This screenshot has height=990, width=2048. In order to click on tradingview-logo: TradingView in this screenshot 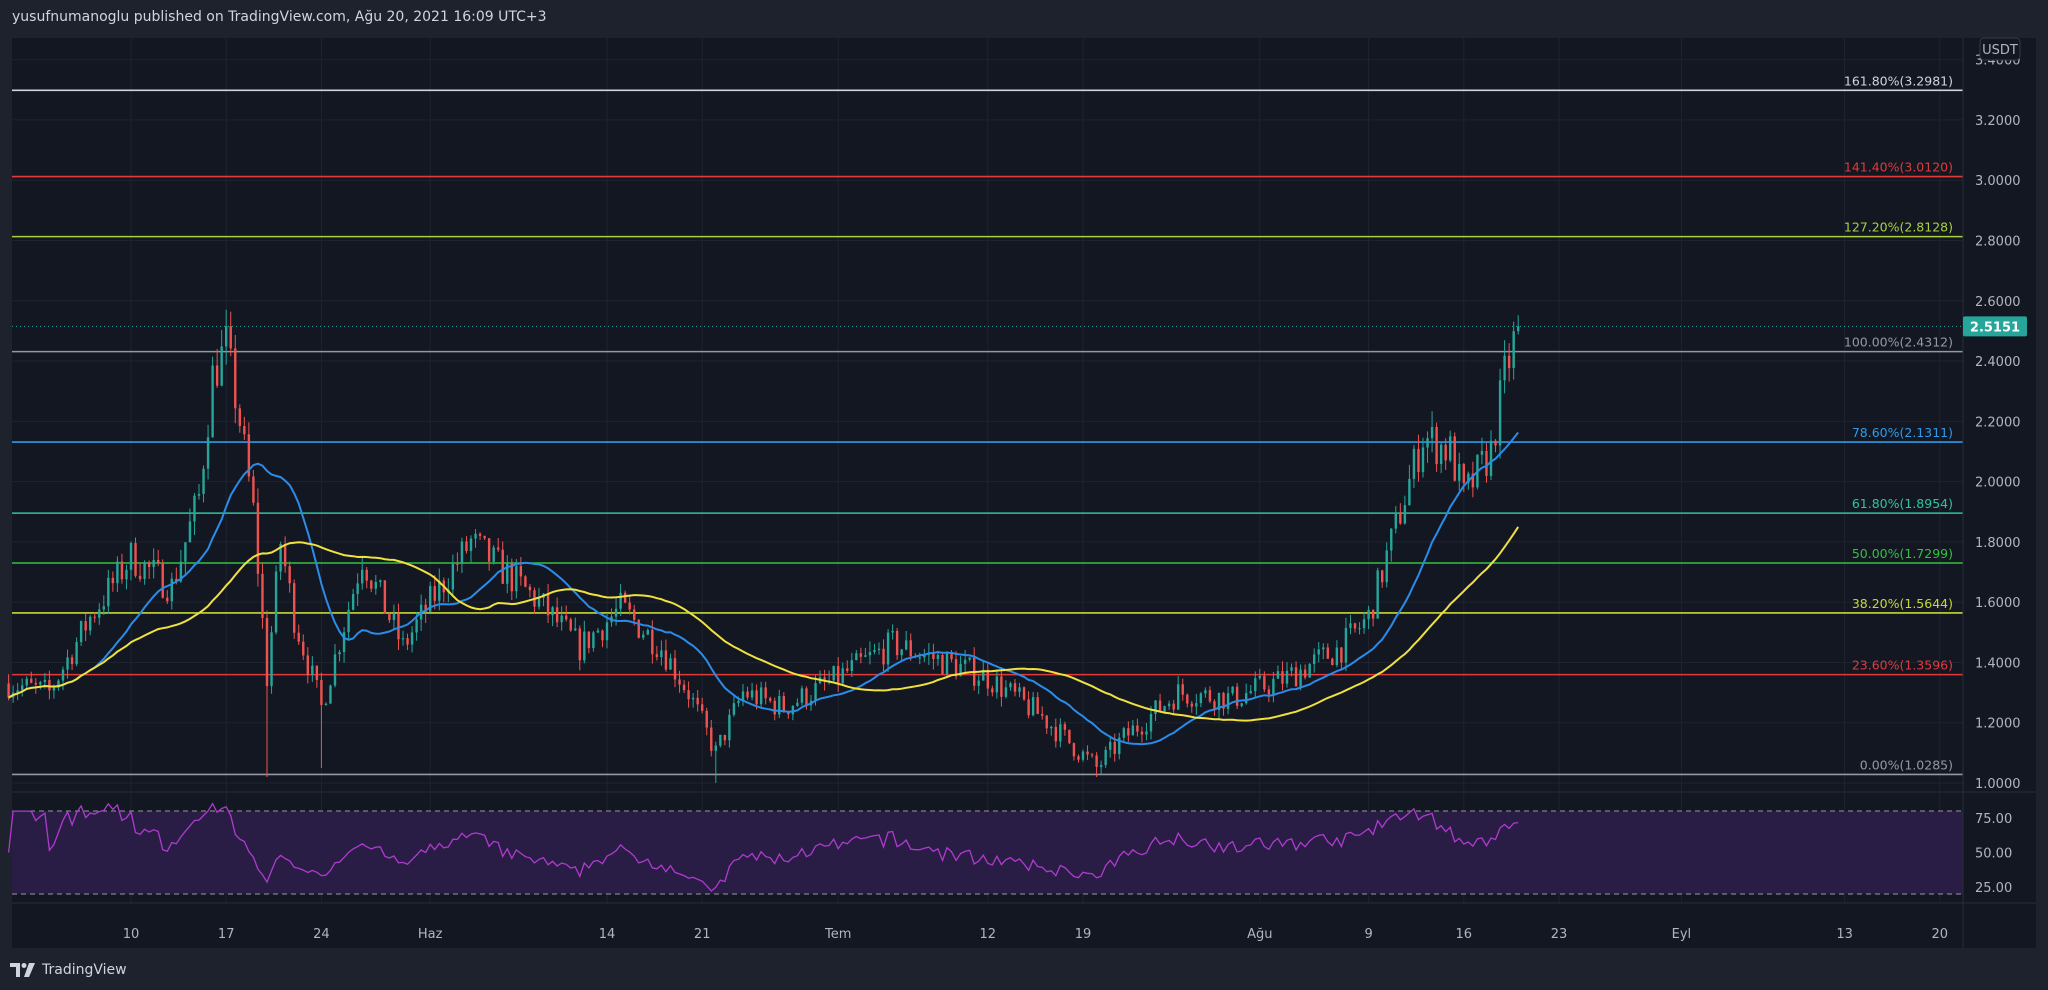, I will do `click(68, 970)`.